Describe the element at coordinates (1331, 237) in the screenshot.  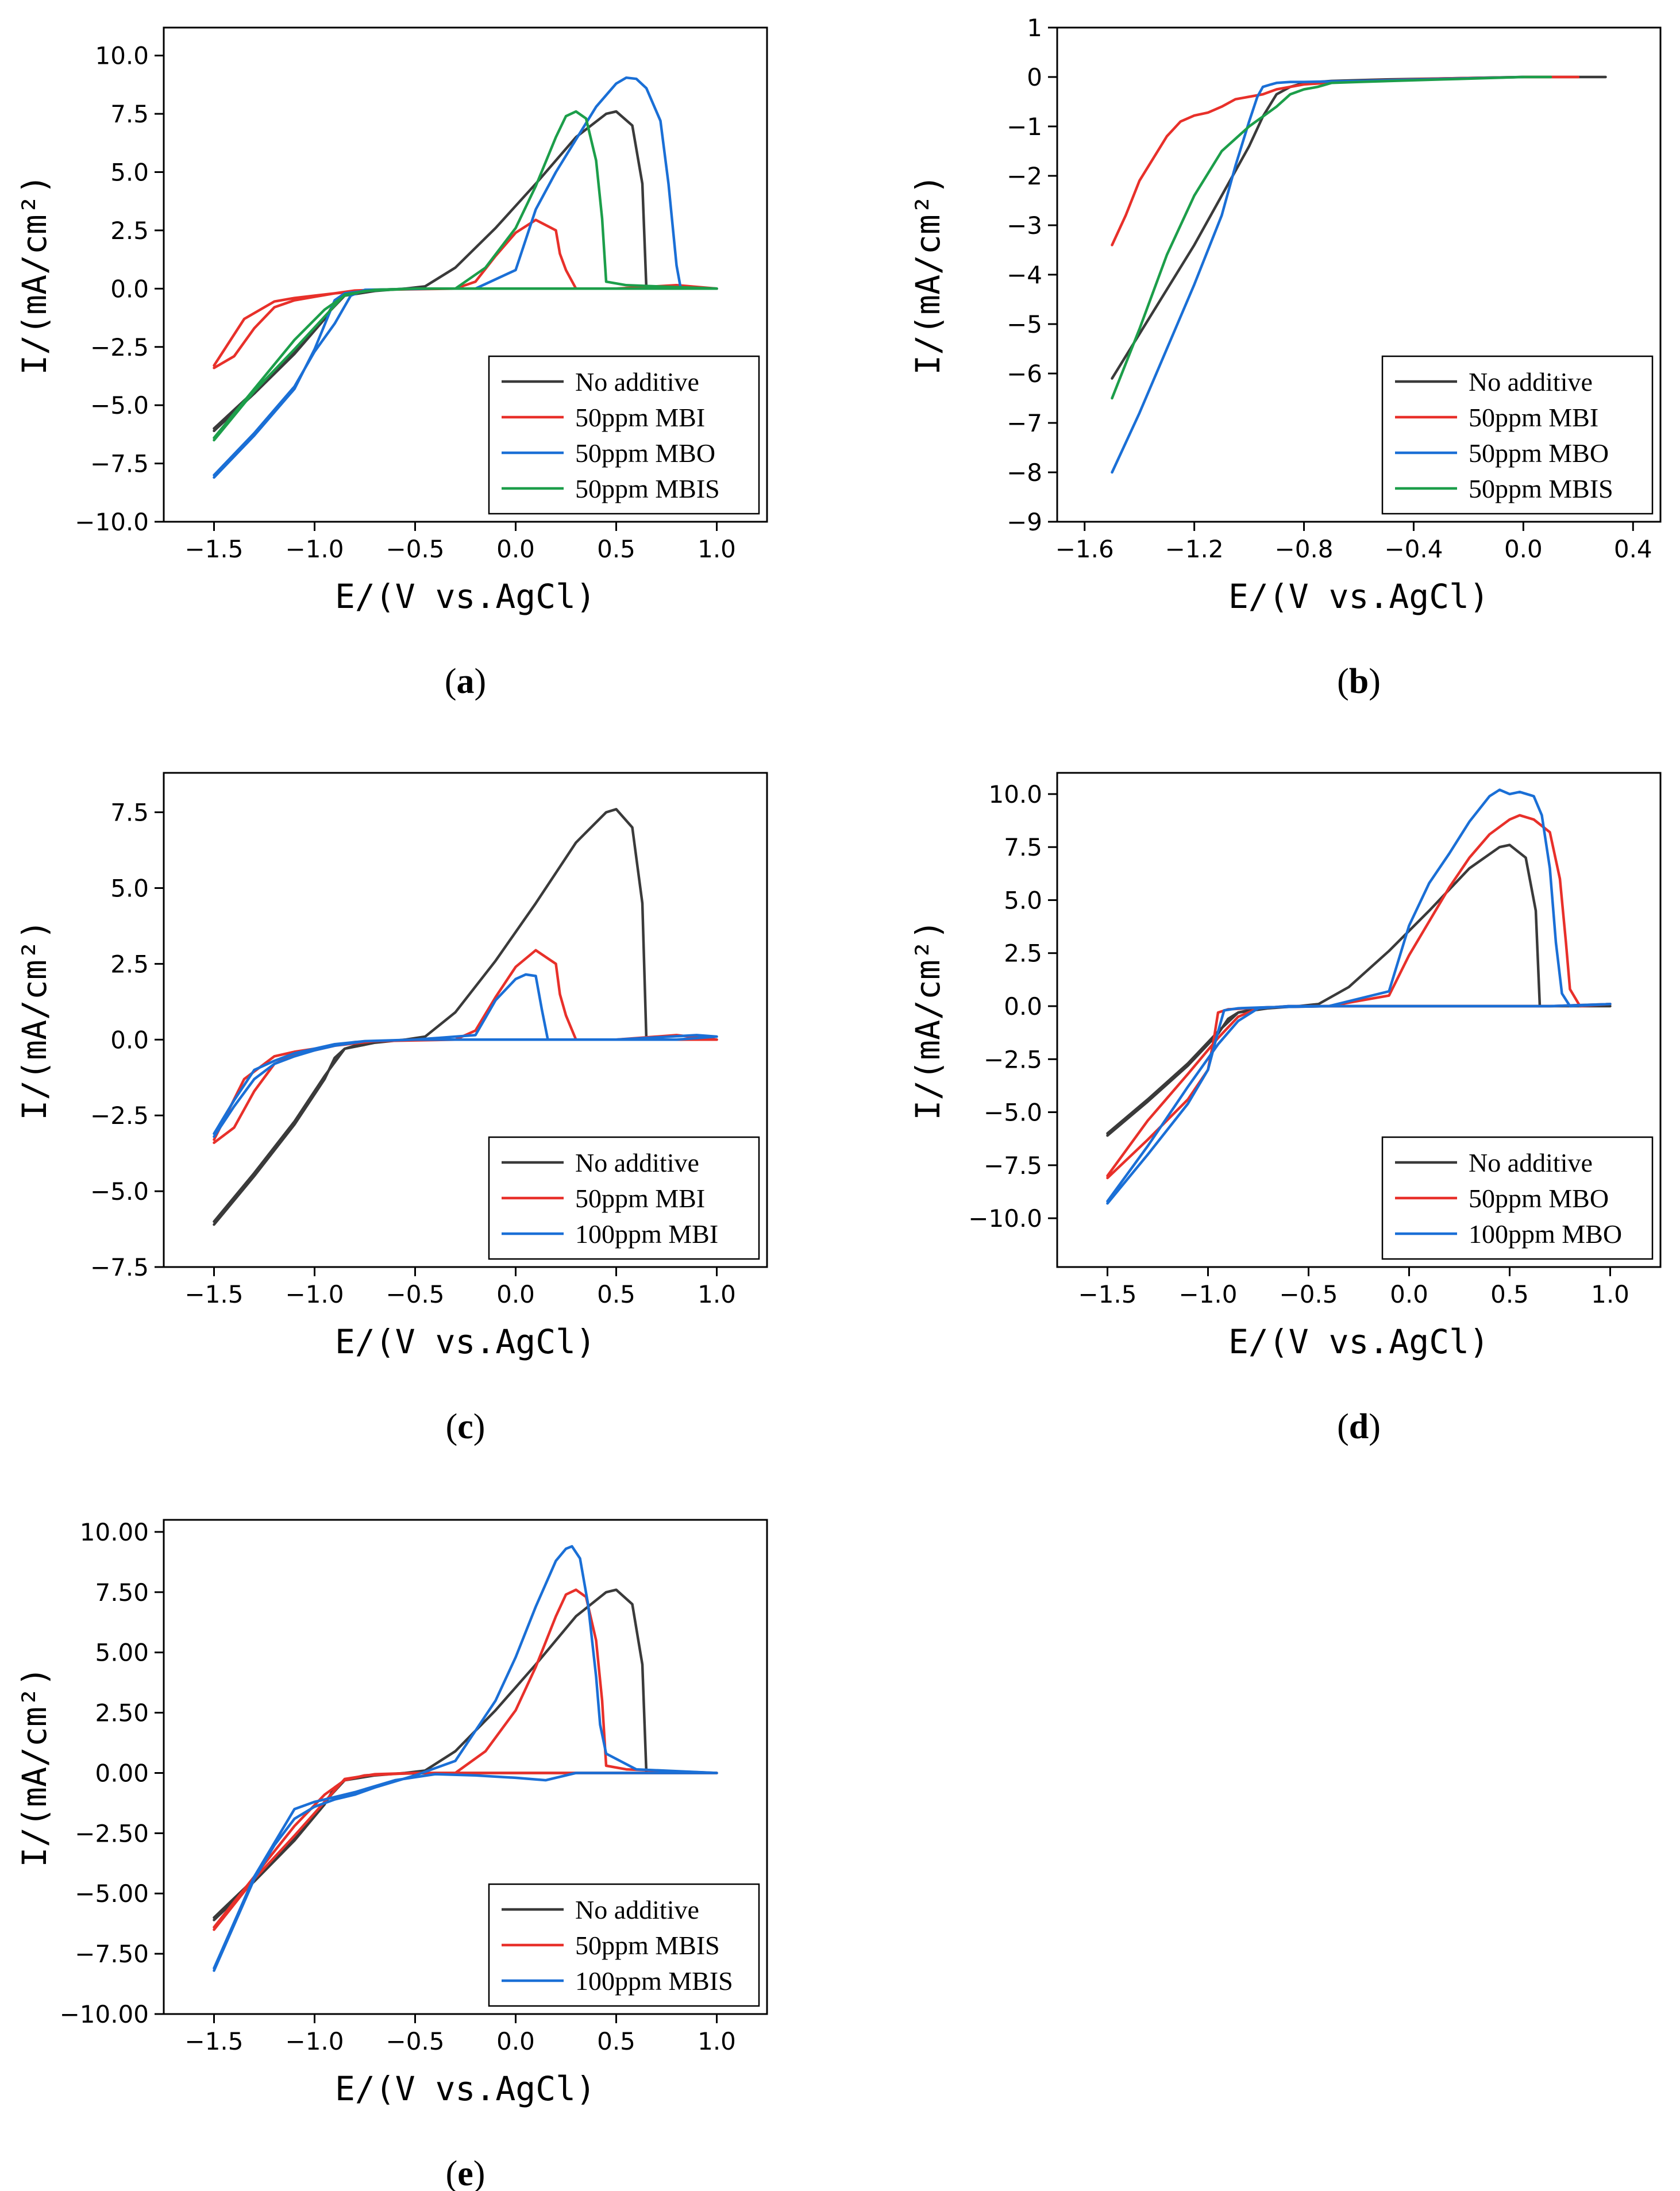
I see `series-line-50ppm-mbis` at that location.